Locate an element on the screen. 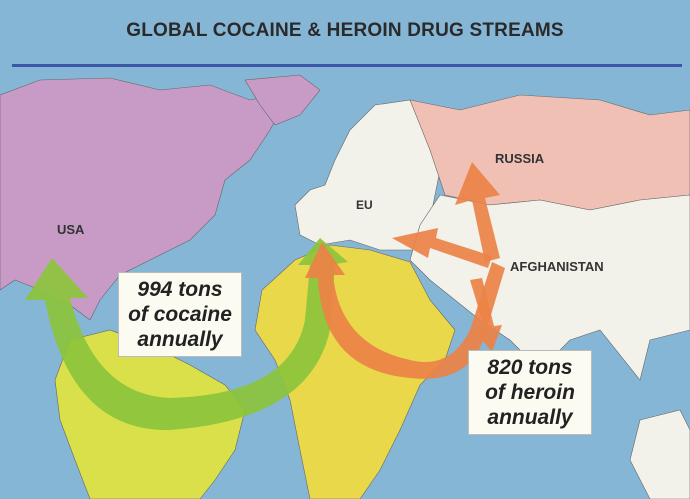 This screenshot has width=690, height=499. heroin-flow-arrow-russia is located at coordinates (477, 212).